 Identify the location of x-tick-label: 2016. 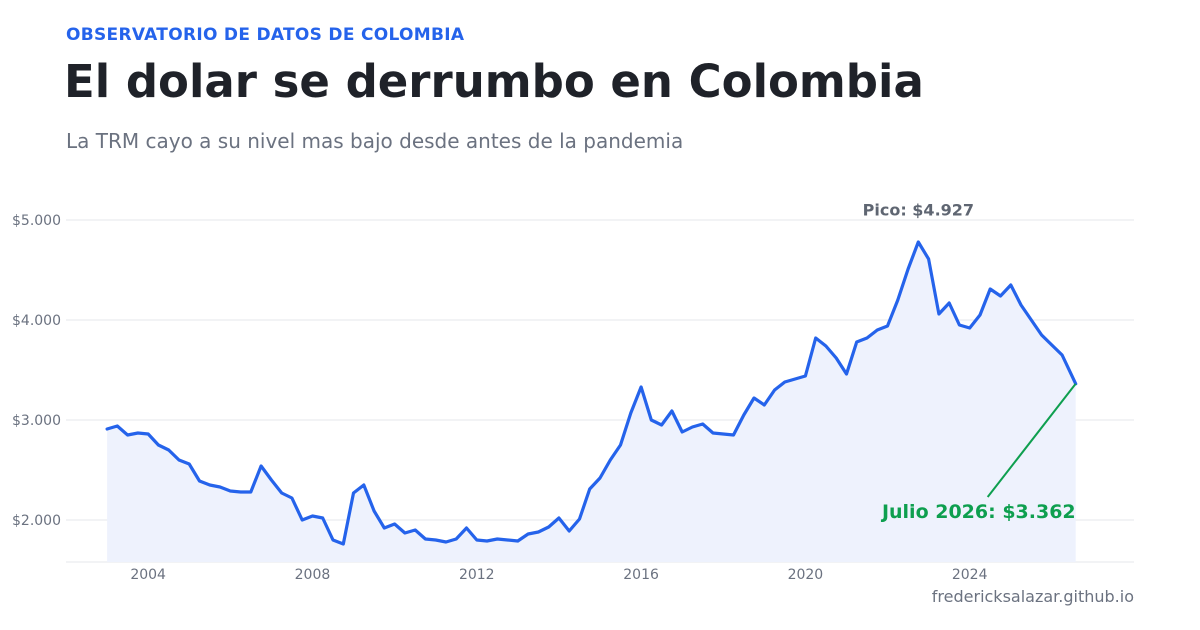
(641, 575).